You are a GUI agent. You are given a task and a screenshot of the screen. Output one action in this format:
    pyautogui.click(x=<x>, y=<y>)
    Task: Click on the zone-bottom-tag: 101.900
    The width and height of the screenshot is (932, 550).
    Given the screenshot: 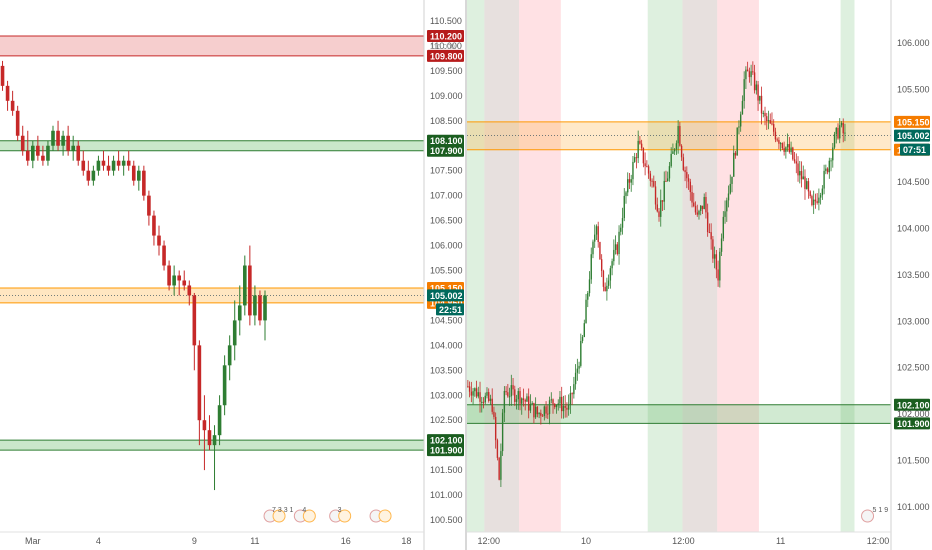 What is the action you would take?
    pyautogui.click(x=912, y=423)
    